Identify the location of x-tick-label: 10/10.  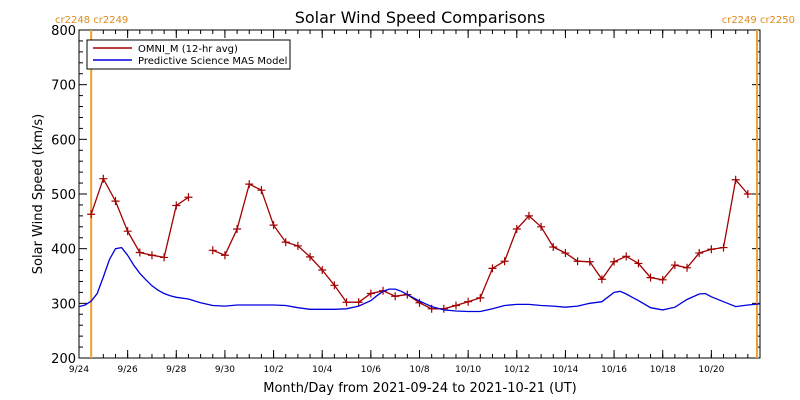
(468, 370).